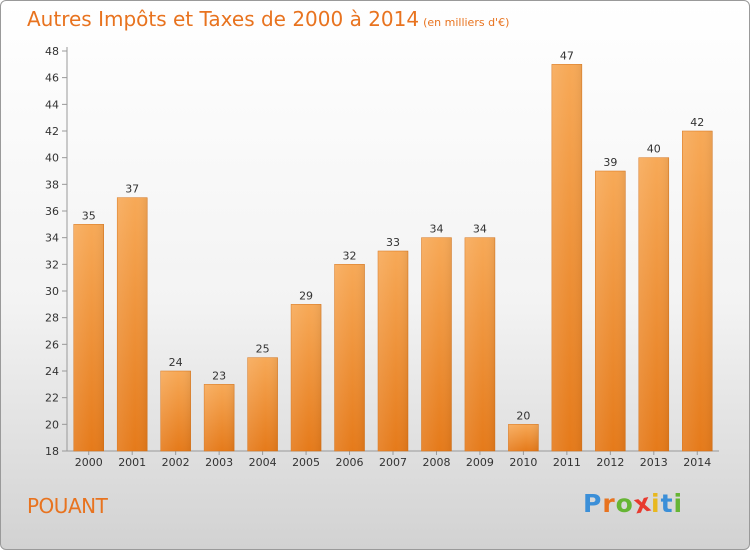 The height and width of the screenshot is (550, 750). Describe the element at coordinates (52, 238) in the screenshot. I see `y-tick-label: 34` at that location.